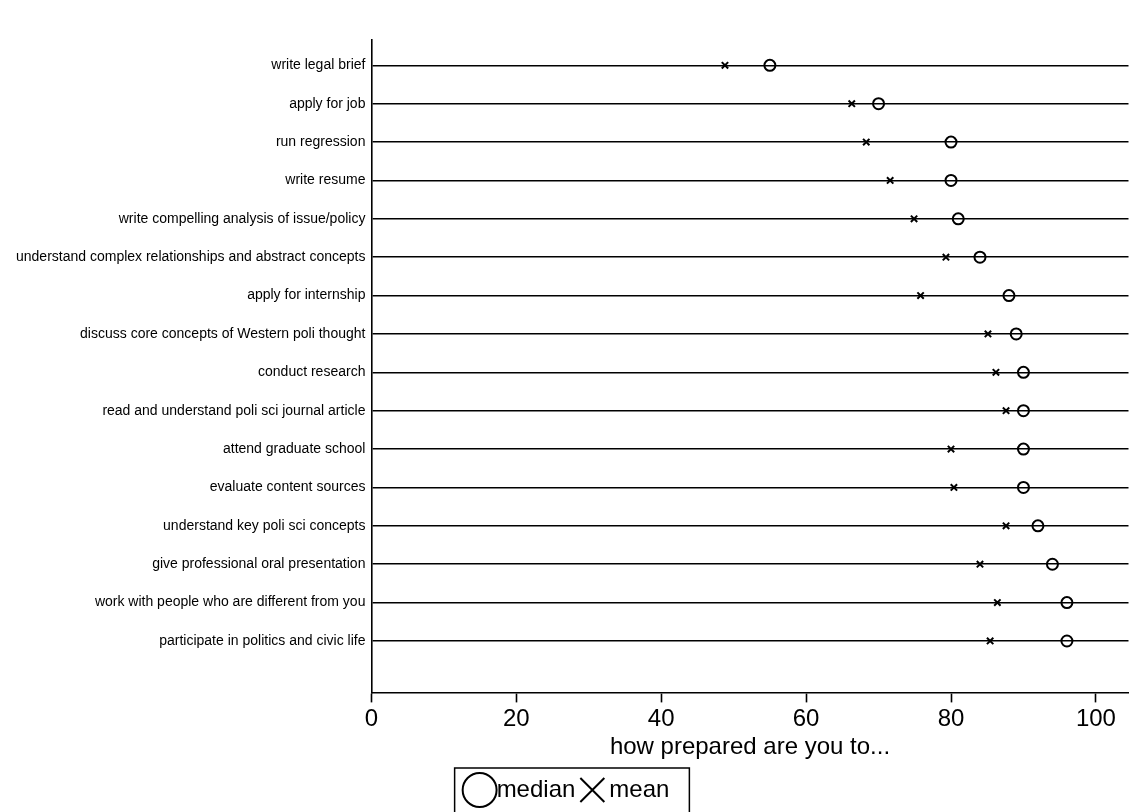  I want to click on y-tick-label: discuss core concepts of Western poli thought, so click(223, 332).